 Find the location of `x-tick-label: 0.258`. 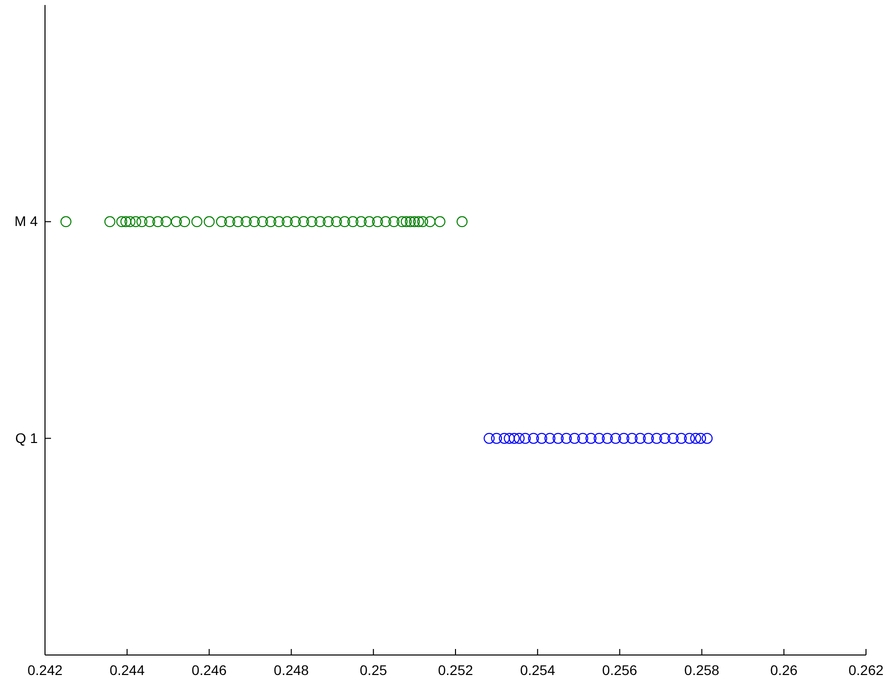

x-tick-label: 0.258 is located at coordinates (702, 670).